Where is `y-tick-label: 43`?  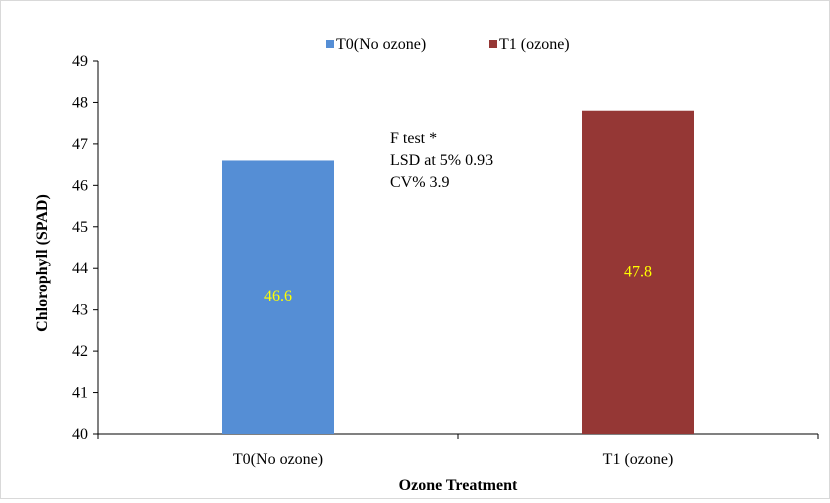 y-tick-label: 43 is located at coordinates (80, 310).